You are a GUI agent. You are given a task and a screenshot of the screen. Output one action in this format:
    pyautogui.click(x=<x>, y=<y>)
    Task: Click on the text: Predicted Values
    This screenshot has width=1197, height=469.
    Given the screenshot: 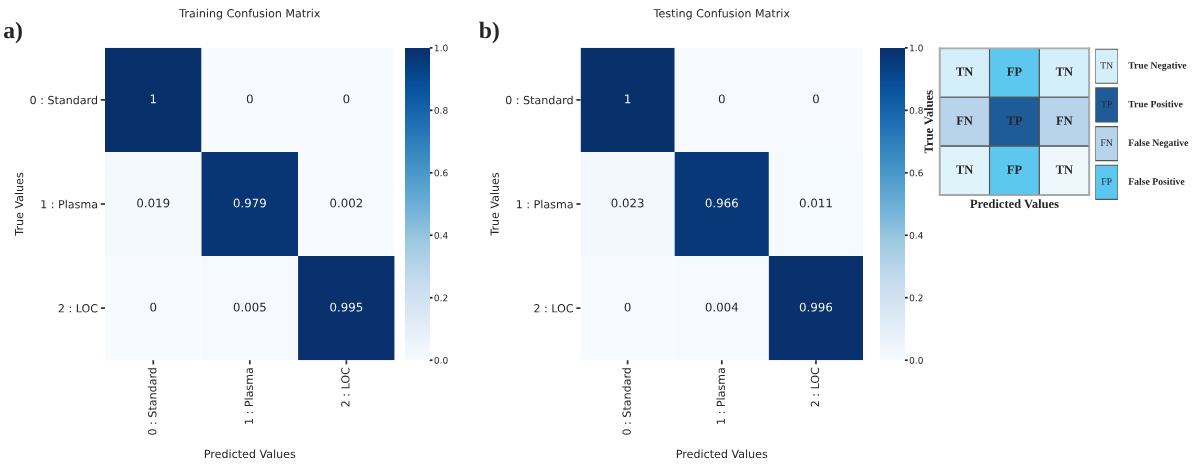 What is the action you would take?
    pyautogui.click(x=1014, y=204)
    